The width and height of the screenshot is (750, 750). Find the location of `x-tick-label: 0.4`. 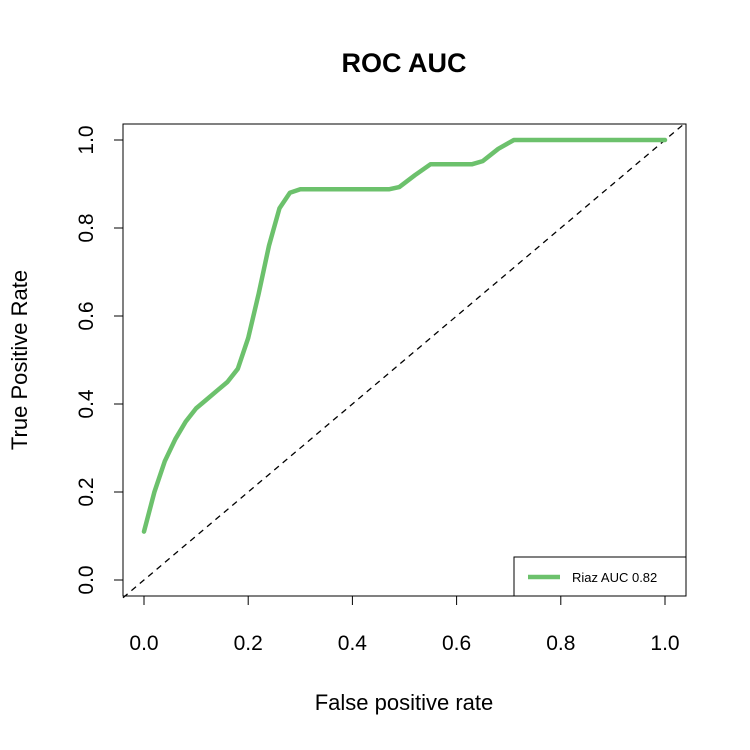

x-tick-label: 0.4 is located at coordinates (353, 643).